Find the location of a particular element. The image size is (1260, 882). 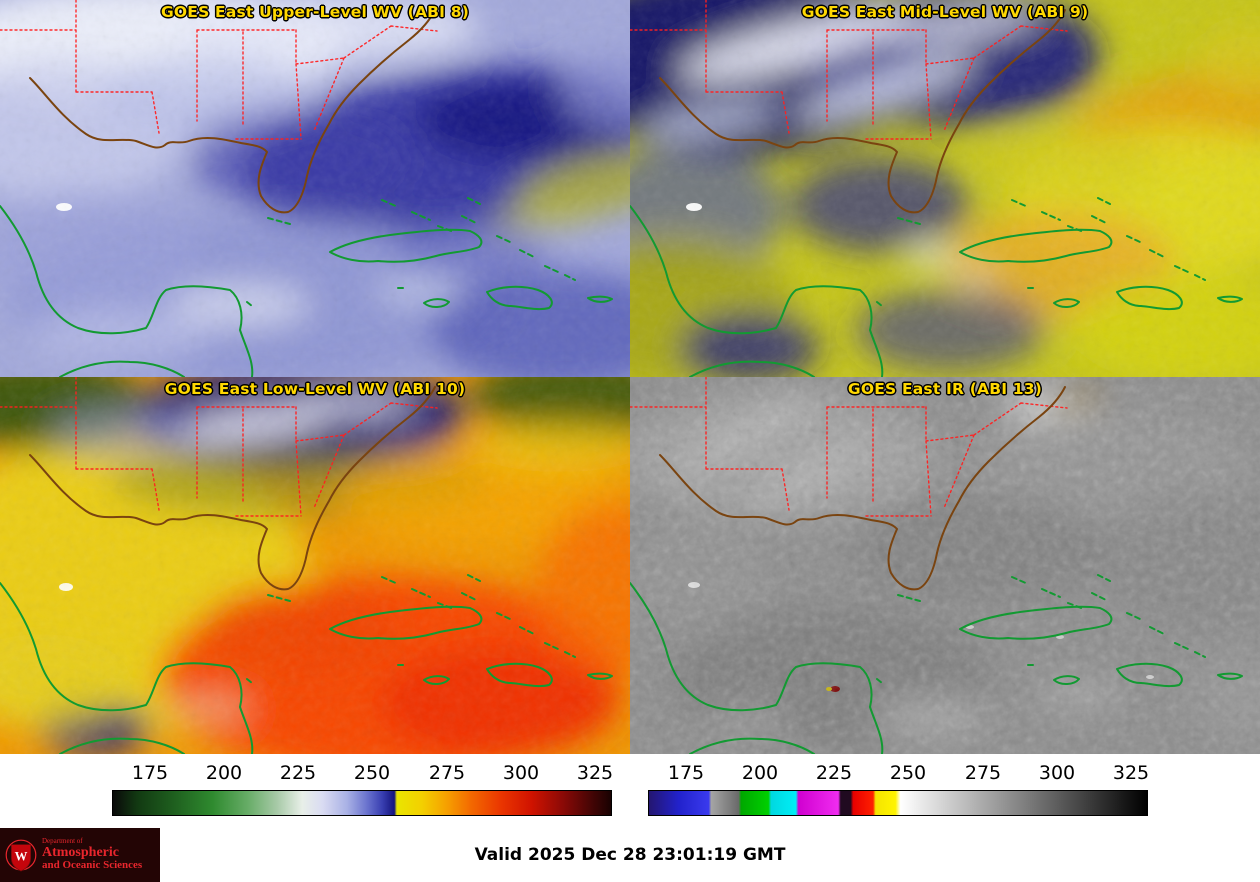

ir-colorbar: 175 200 225 250 275 300 325 is located at coordinates (899, 793).